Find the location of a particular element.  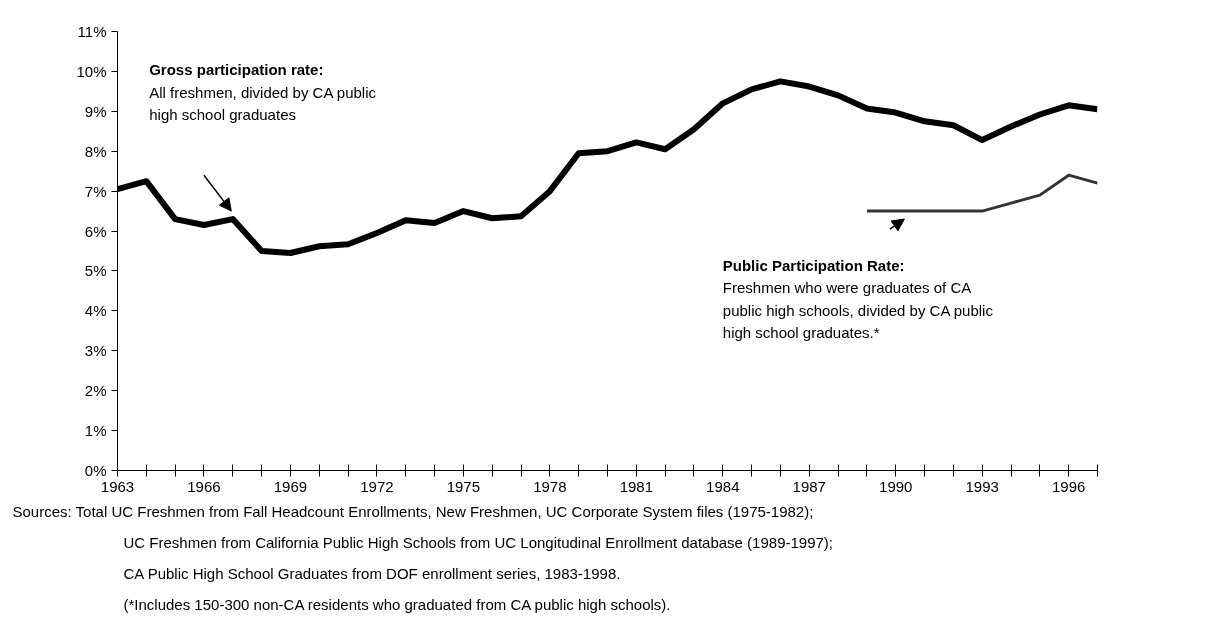

y-tick-label: 1% is located at coordinates (95, 431).